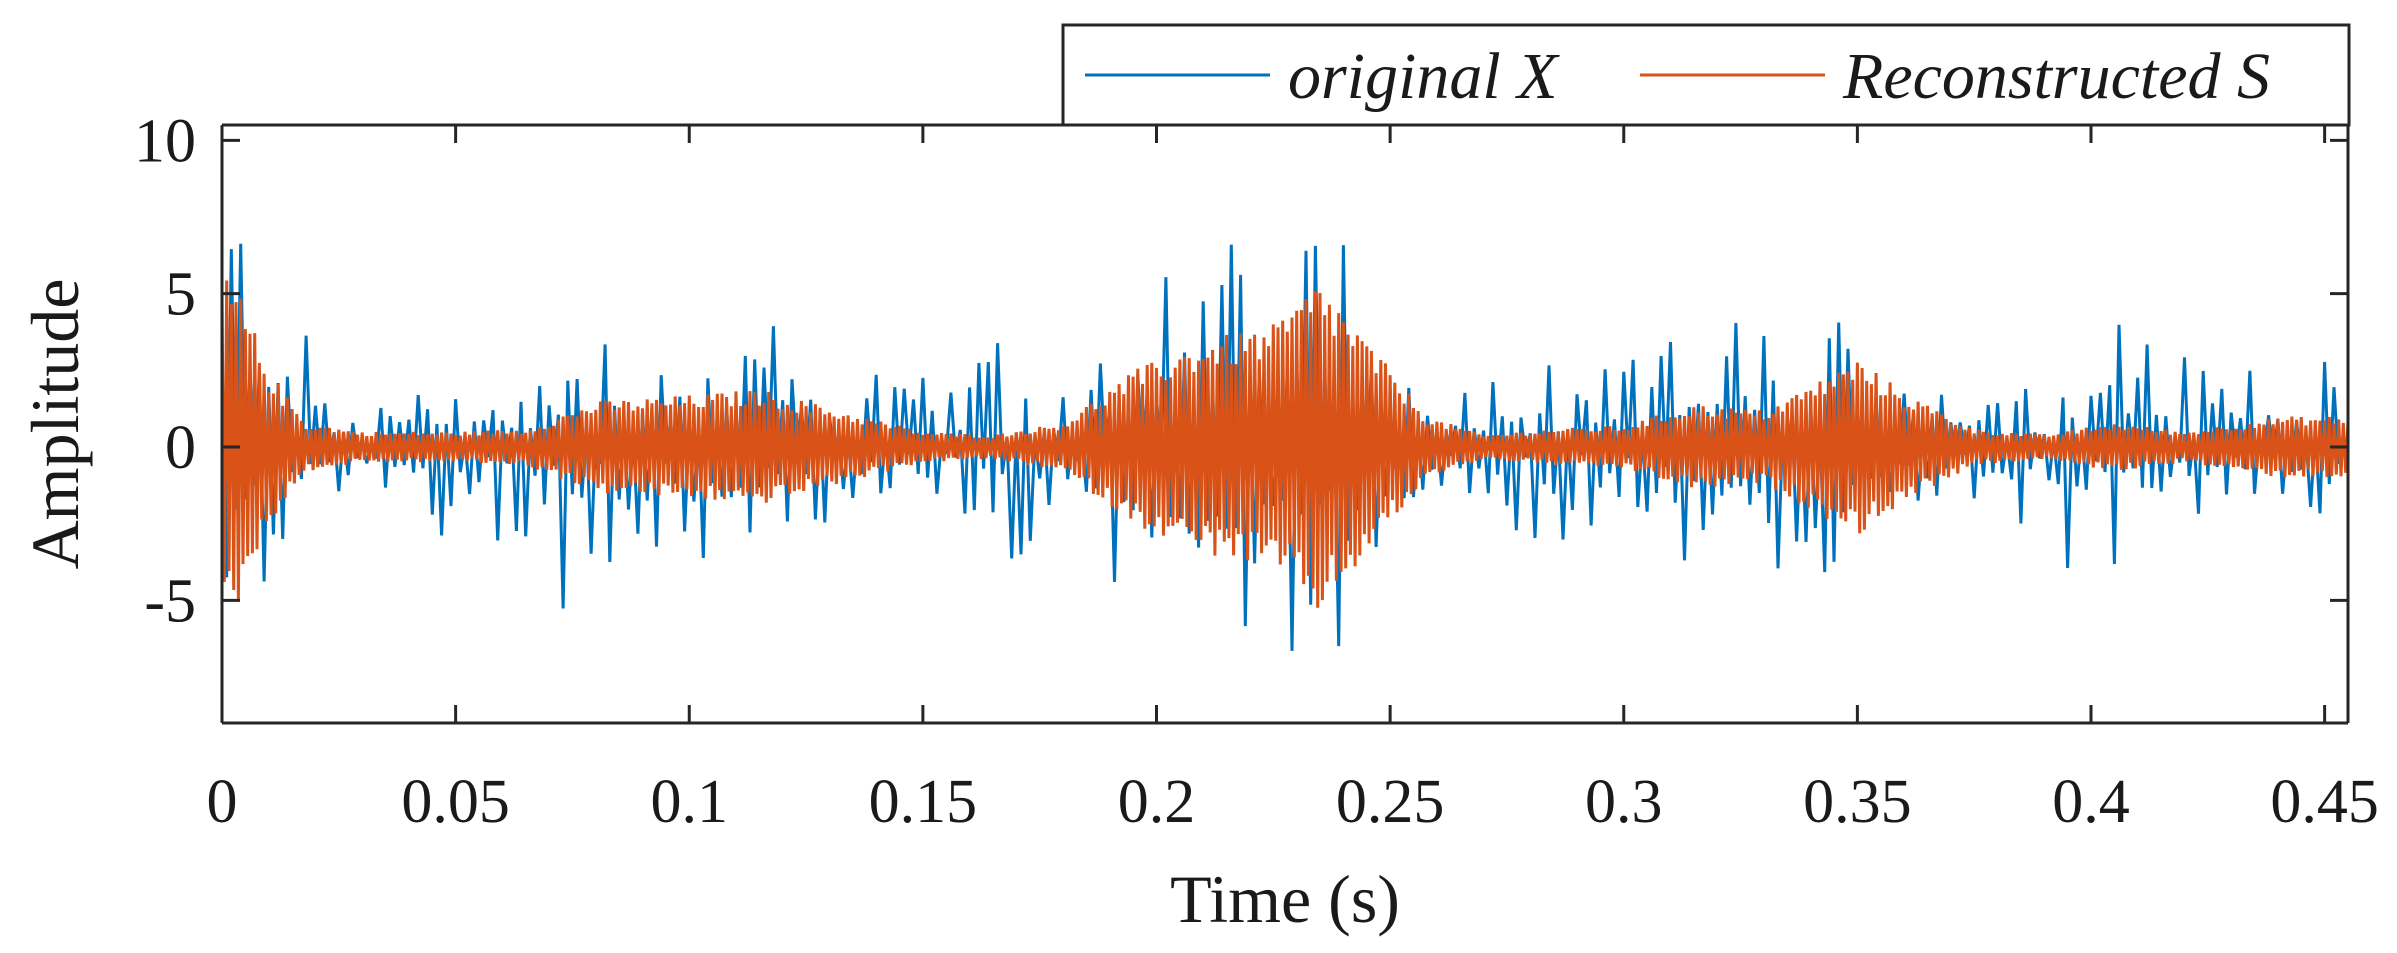  Describe the element at coordinates (455, 802) in the screenshot. I see `x-tick-label: 0.05` at that location.